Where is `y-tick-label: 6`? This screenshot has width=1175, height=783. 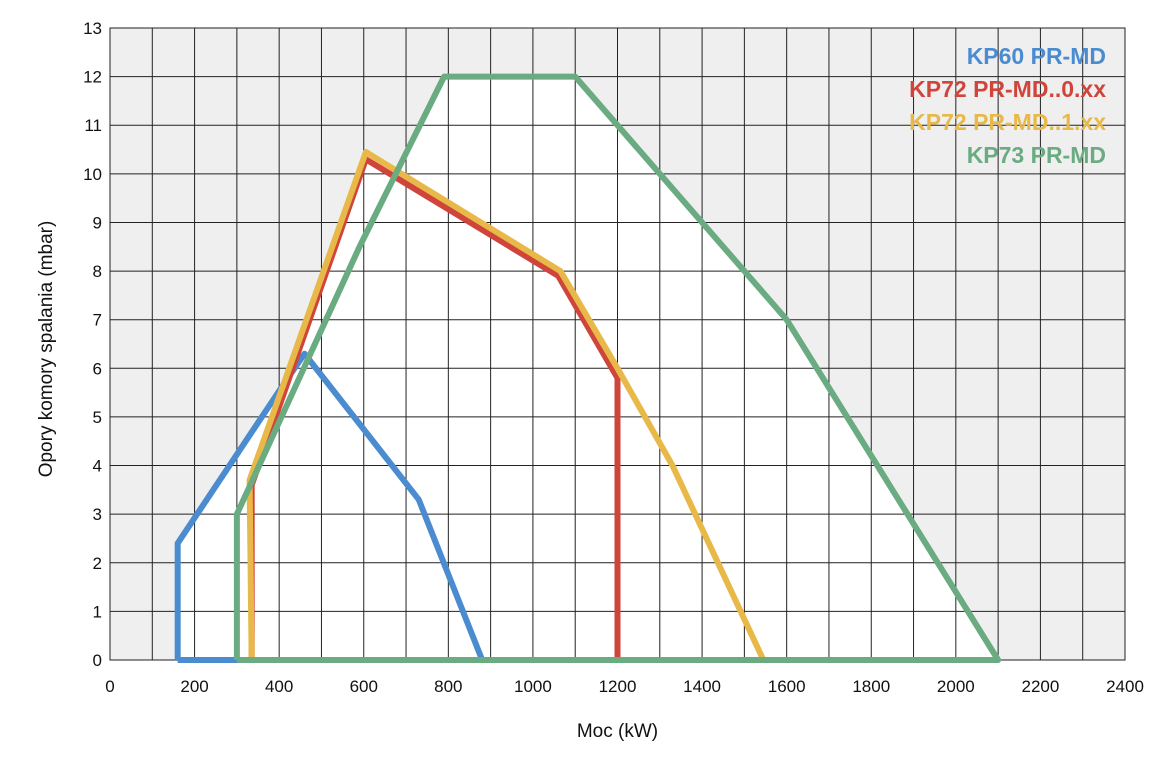 y-tick-label: 6 is located at coordinates (97, 368).